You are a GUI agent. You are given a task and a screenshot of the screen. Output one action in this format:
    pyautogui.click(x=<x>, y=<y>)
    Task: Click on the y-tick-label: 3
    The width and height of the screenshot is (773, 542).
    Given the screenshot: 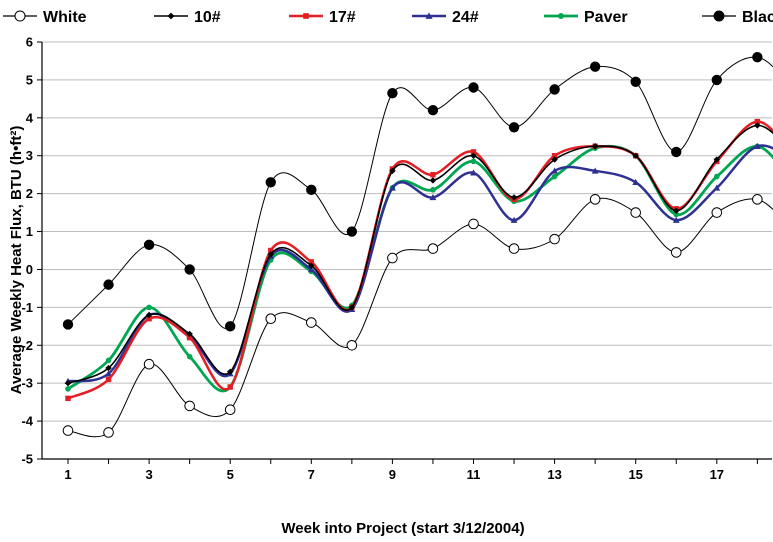 What is the action you would take?
    pyautogui.click(x=29, y=155)
    